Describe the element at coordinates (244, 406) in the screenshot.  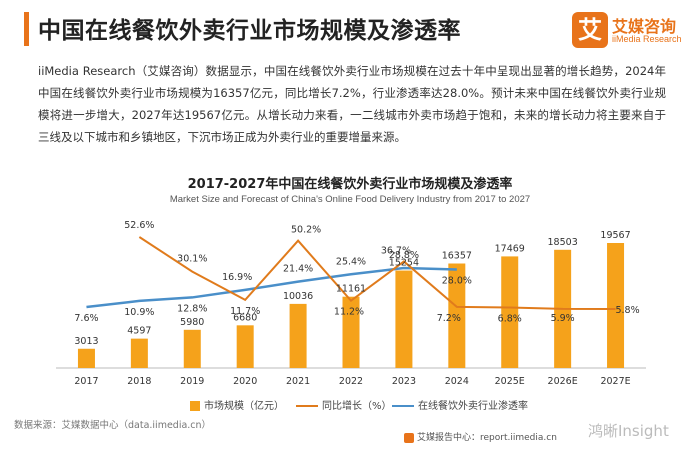
I see `legend-label-market-size: 市场规模（亿元）` at that location.